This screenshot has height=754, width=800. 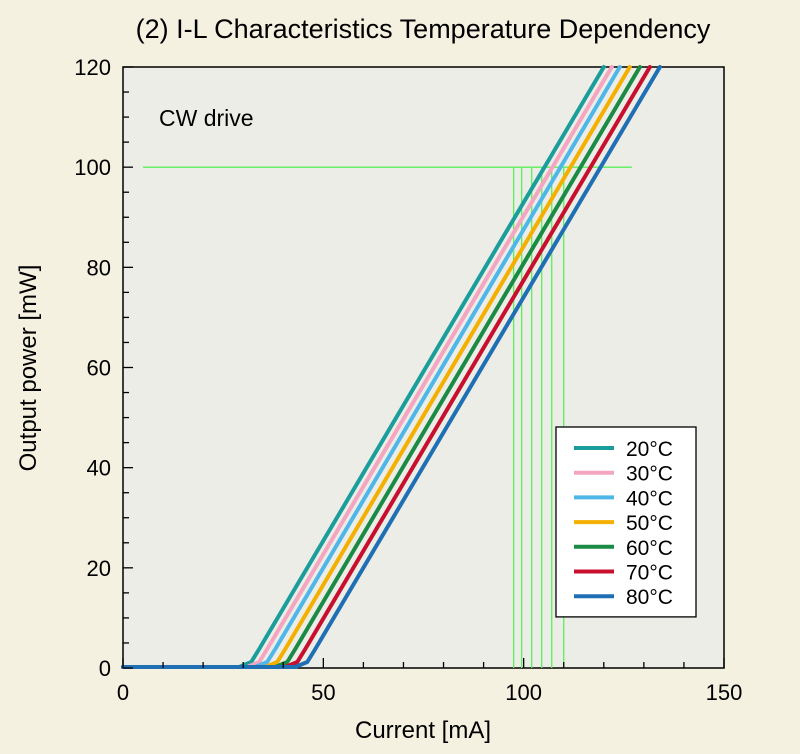 What do you see at coordinates (28, 368) in the screenshot?
I see `y-axis-label: Output power [mW]` at bounding box center [28, 368].